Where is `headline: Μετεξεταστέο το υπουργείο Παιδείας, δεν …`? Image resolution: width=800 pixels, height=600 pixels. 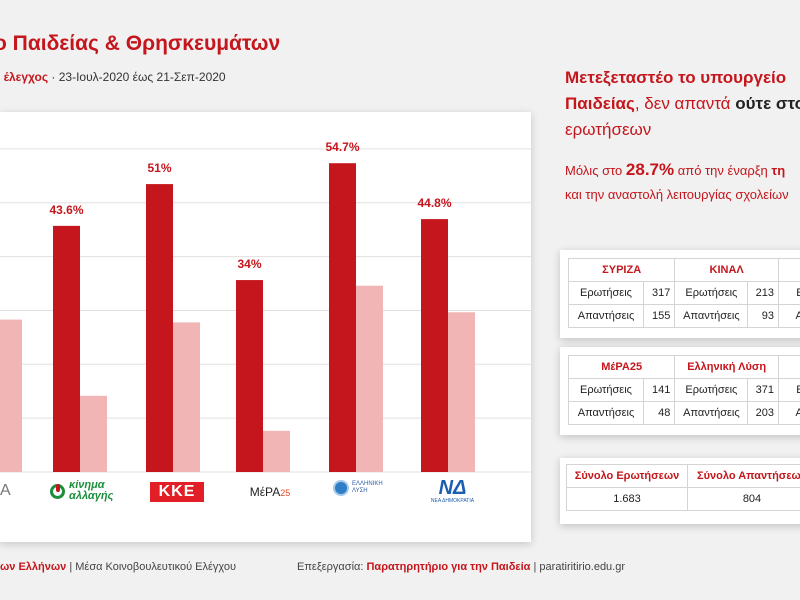
headline: Μετεξεταστέο το υπουργείο Παιδείας, δεν … is located at coordinates (682, 104).